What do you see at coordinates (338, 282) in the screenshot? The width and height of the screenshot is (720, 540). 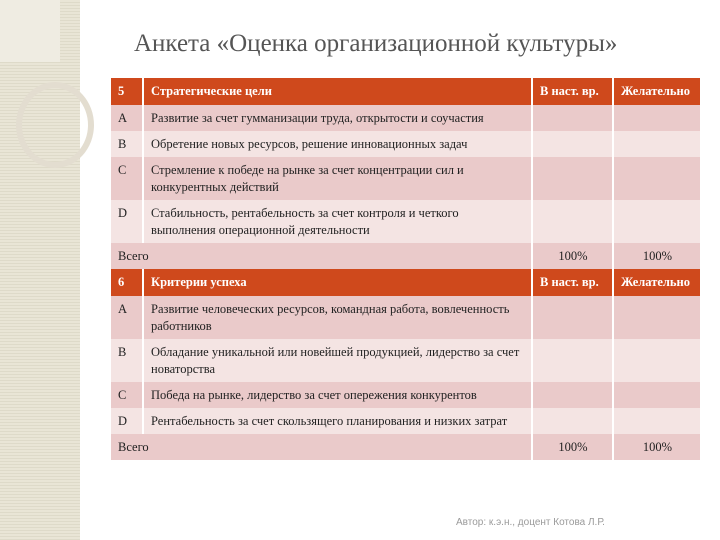 I see `section-heading: Критерии успеха` at bounding box center [338, 282].